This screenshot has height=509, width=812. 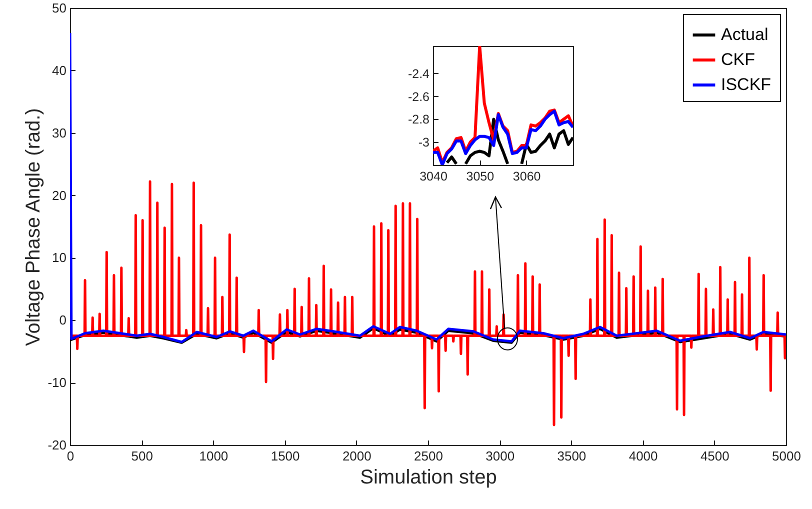 What do you see at coordinates (59, 195) in the screenshot?
I see `y-tick-label: 20` at bounding box center [59, 195].